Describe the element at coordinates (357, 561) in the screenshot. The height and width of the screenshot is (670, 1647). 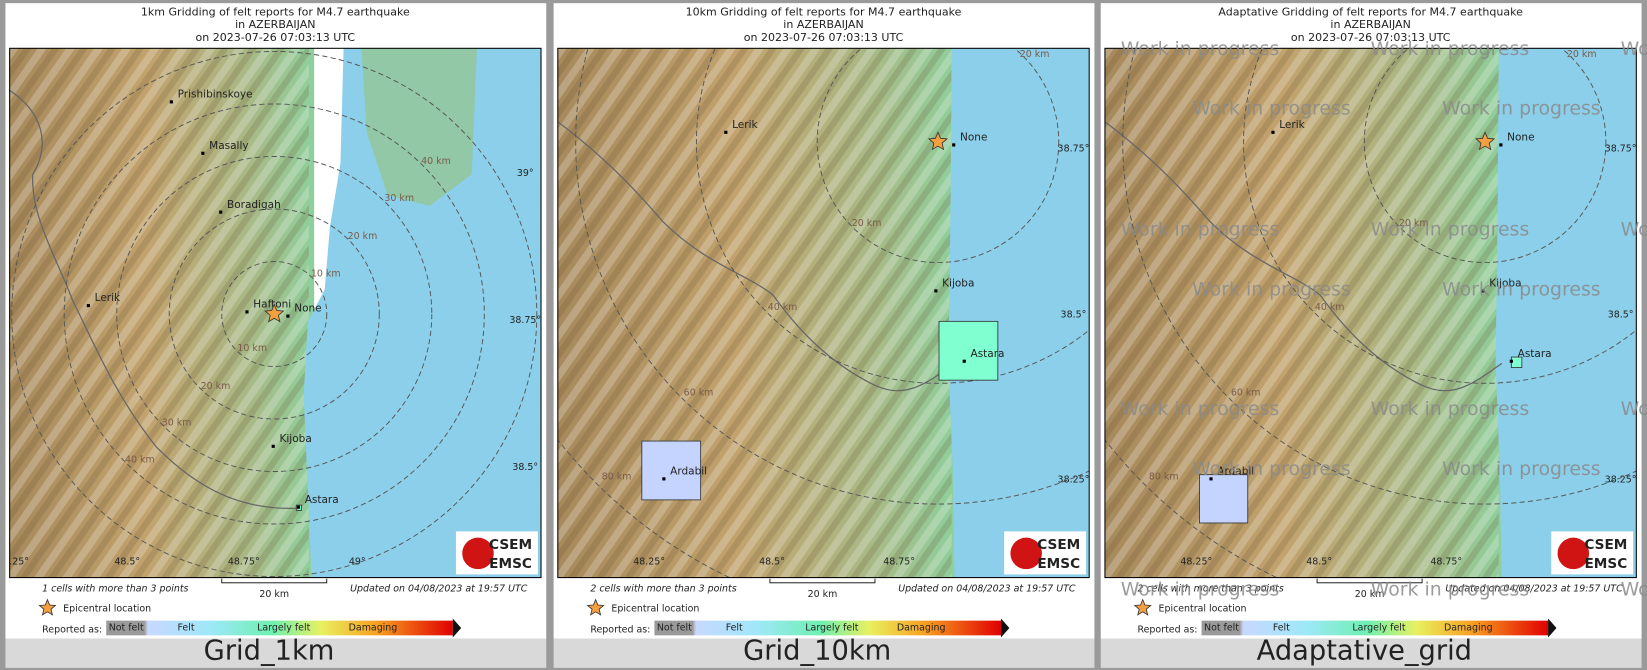
I see `lon-label: 49°` at that location.